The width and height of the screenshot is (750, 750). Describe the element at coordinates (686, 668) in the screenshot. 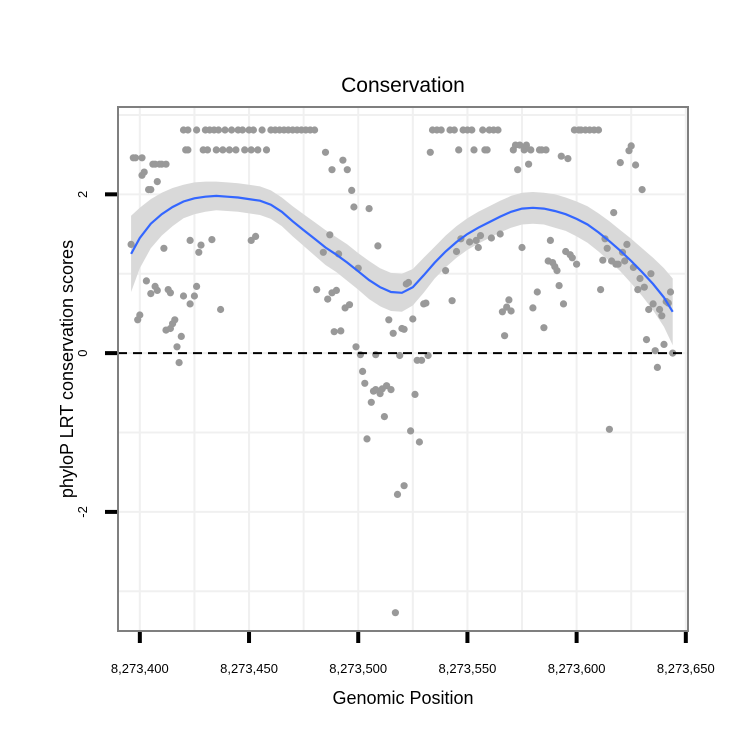

I see `x-tick-label: 8,273,650` at that location.